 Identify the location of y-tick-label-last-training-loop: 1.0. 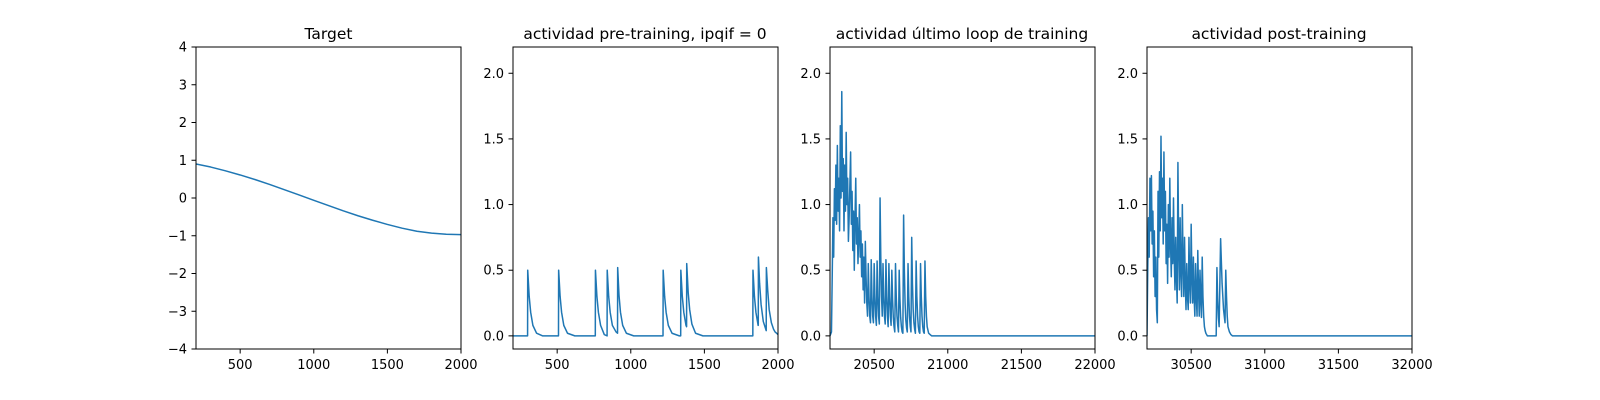
(810, 205).